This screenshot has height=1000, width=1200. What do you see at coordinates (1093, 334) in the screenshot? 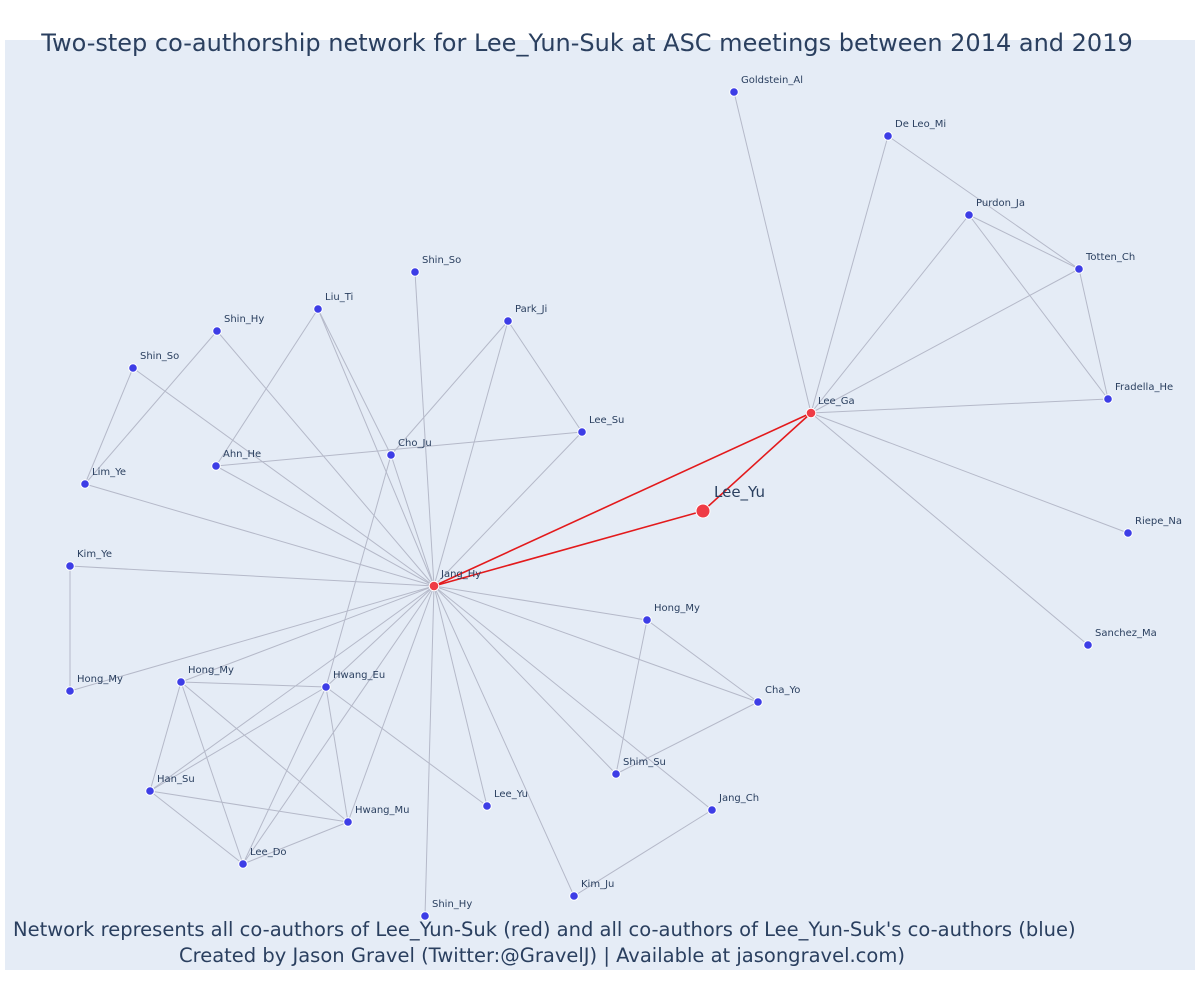
I see `edge-totten_ch-fradella_he` at bounding box center [1093, 334].